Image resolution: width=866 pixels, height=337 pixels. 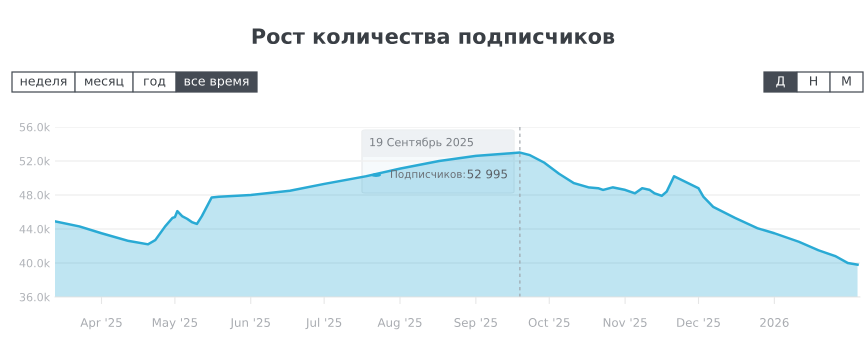 What do you see at coordinates (698, 322) in the screenshot?
I see `x-tick-label: Dec '25` at bounding box center [698, 322].